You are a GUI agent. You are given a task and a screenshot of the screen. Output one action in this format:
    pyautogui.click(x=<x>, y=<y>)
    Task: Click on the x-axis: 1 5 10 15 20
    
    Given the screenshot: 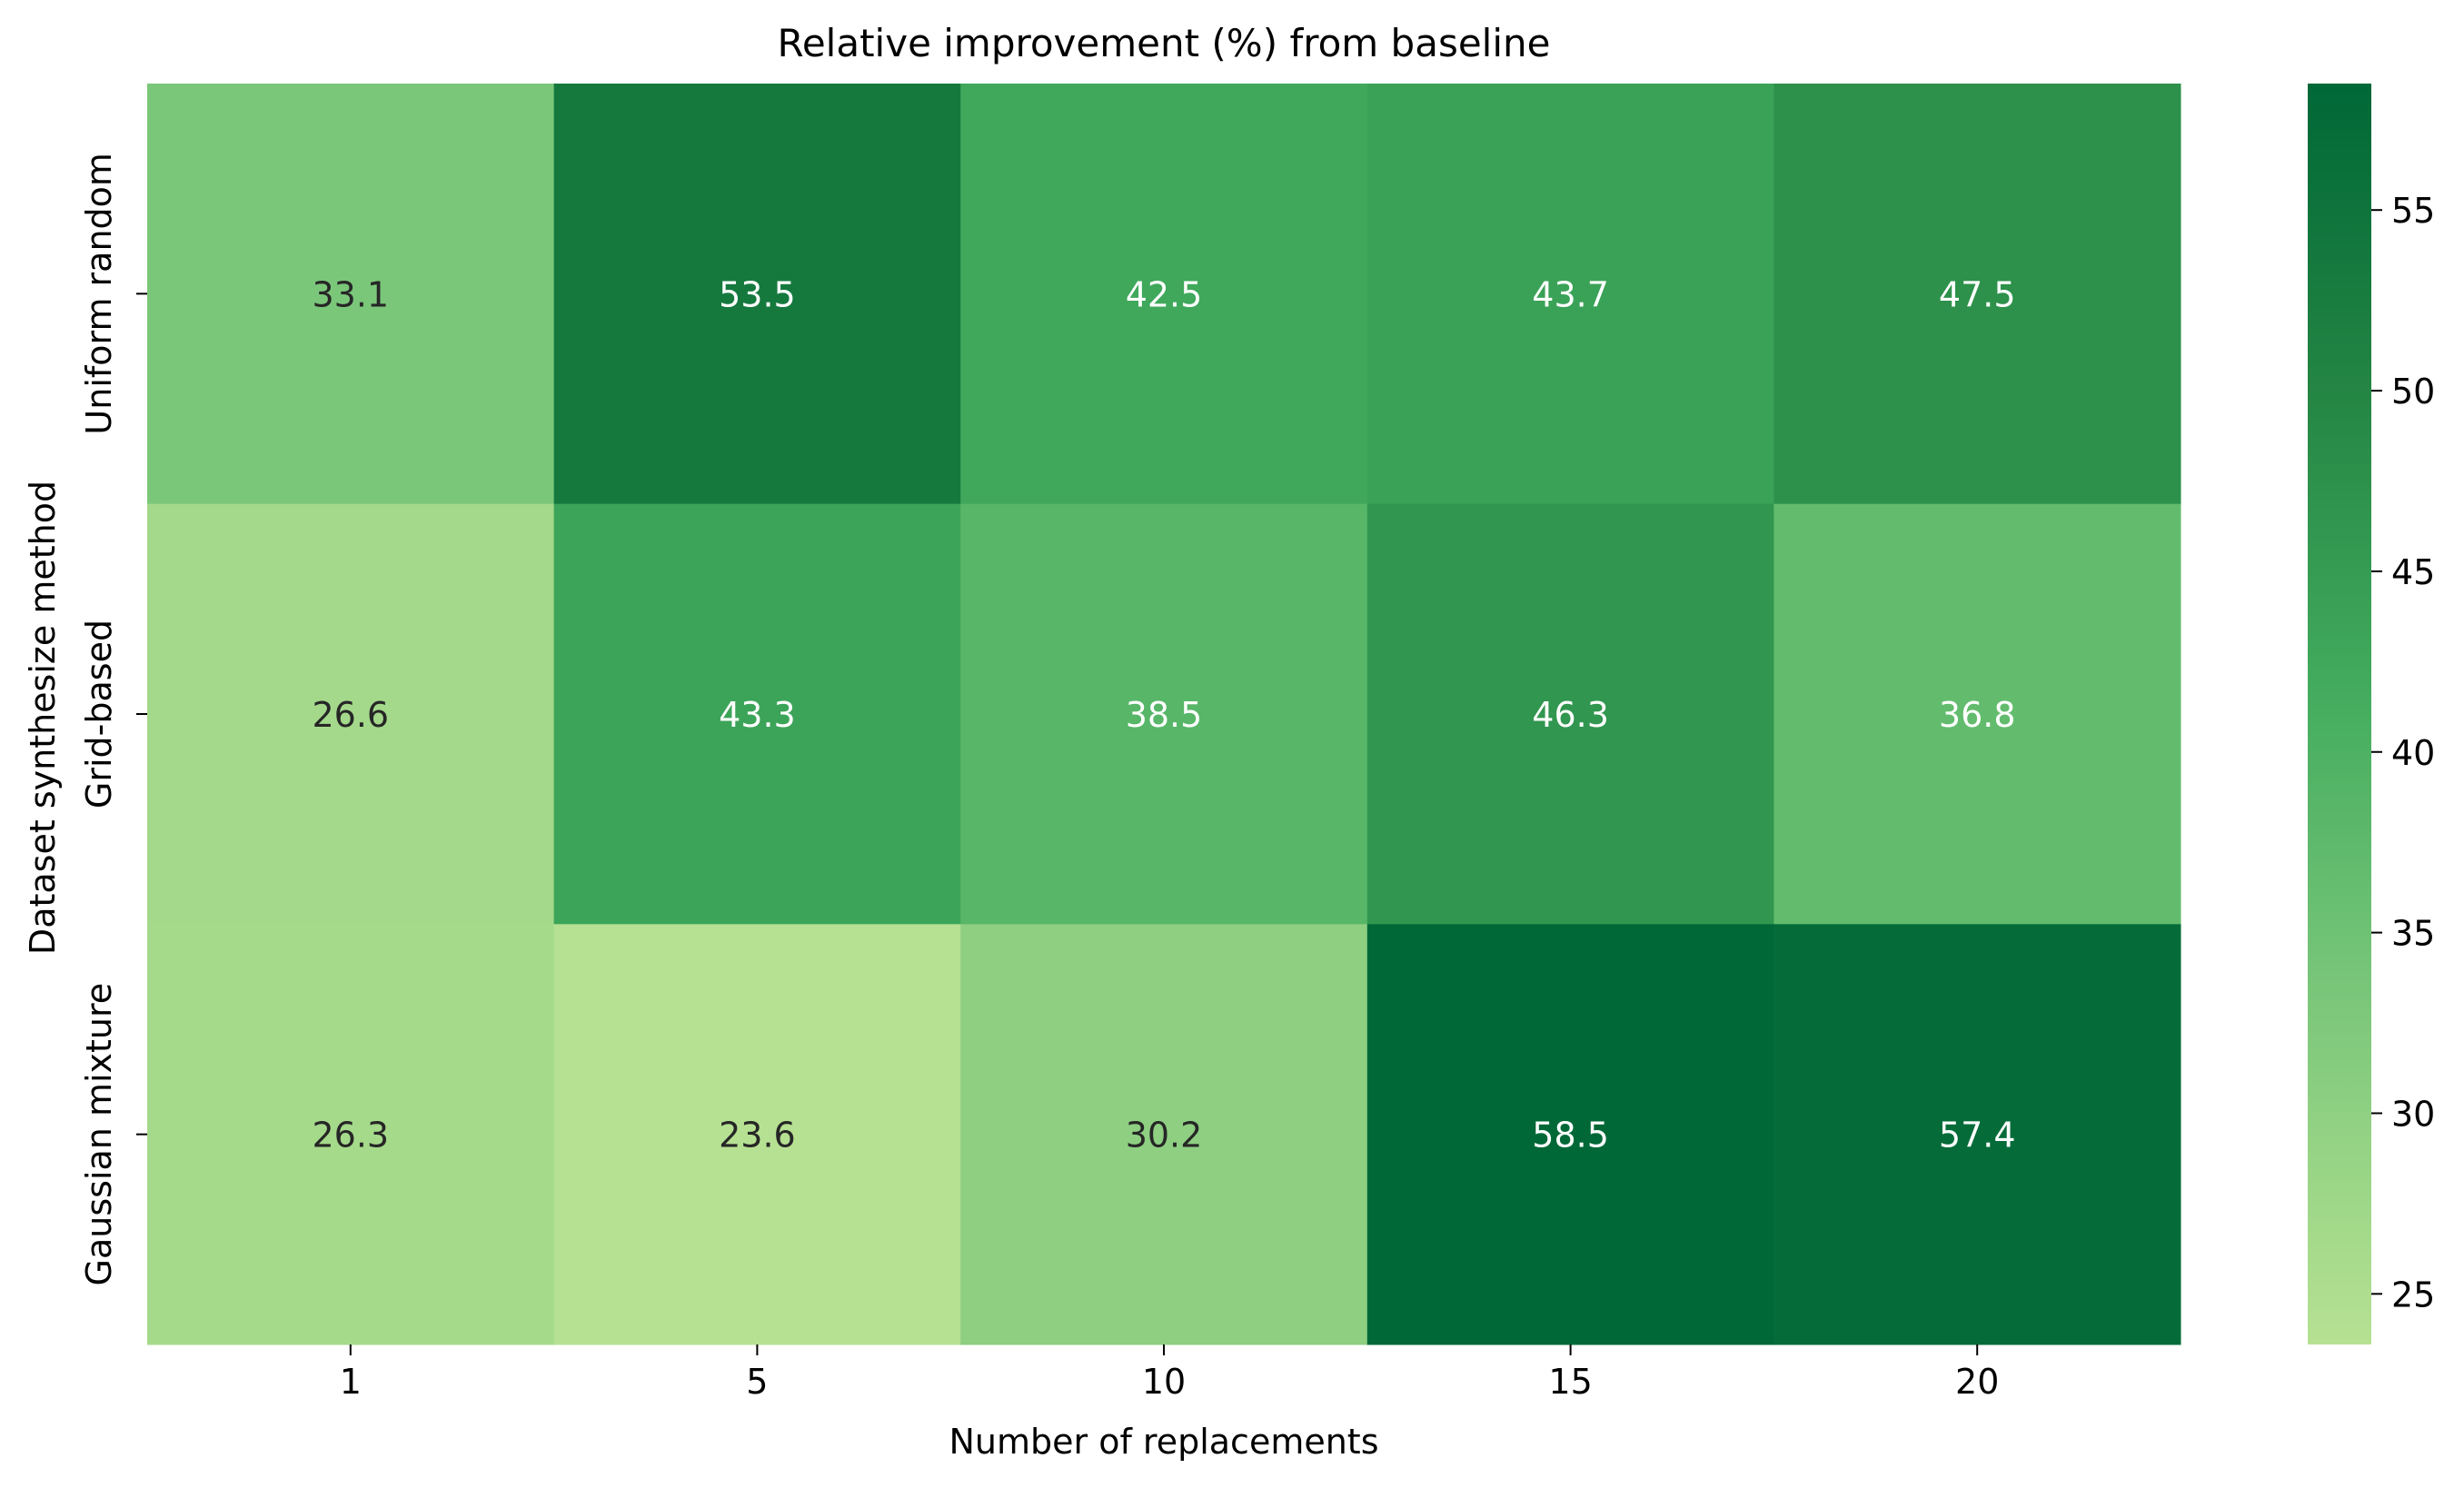 What is the action you would take?
    pyautogui.click(x=1169, y=1373)
    